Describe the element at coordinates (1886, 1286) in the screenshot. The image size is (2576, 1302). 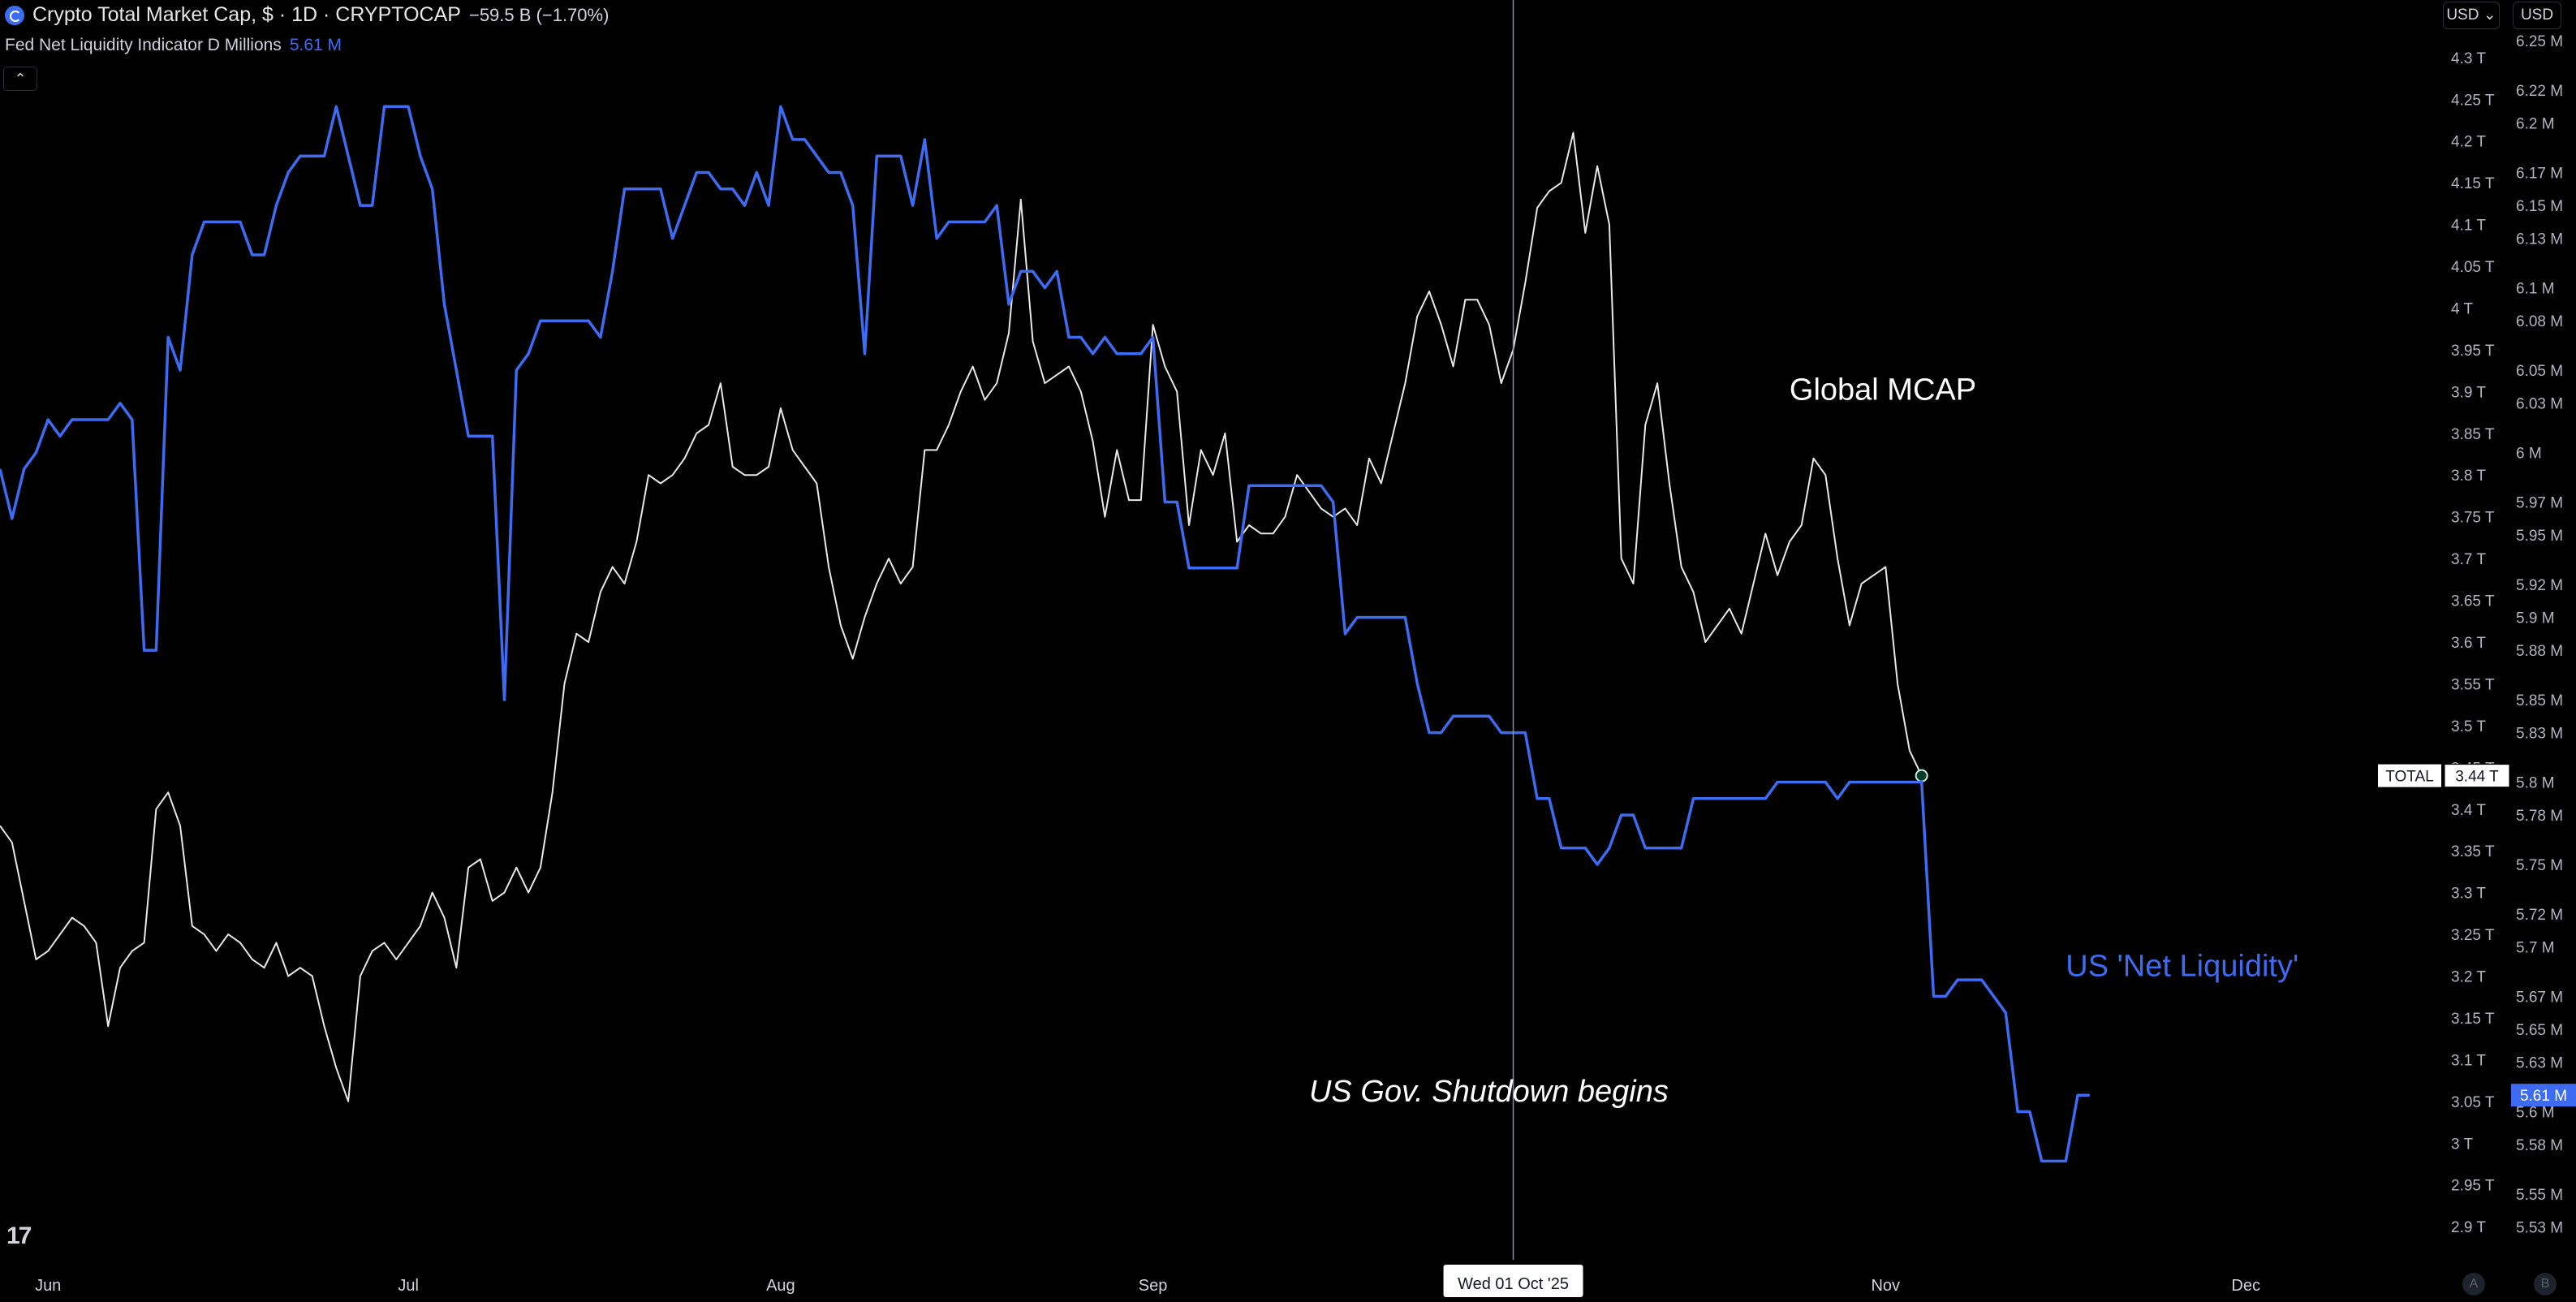
I see `time-axis-label: Nov` at that location.